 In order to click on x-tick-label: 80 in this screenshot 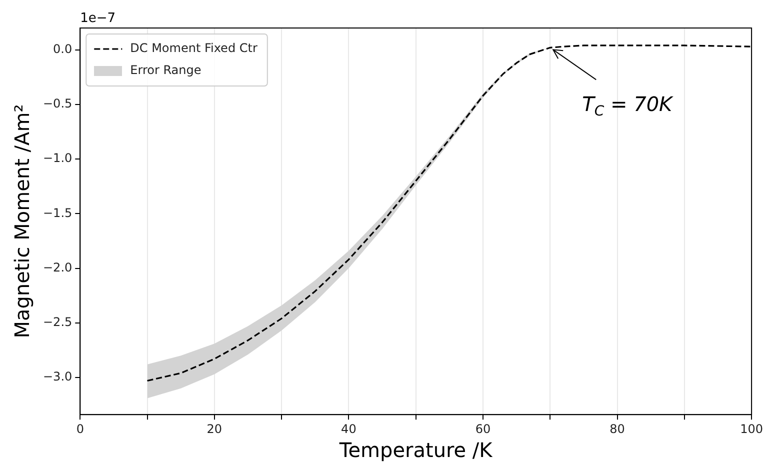, I will do `click(617, 429)`.